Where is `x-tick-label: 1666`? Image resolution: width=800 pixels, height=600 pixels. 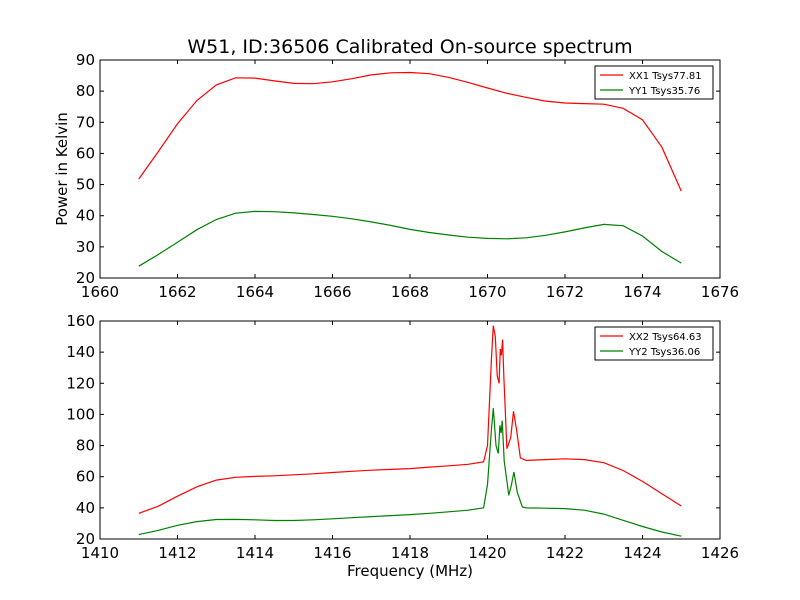 x-tick-label: 1666 is located at coordinates (332, 292).